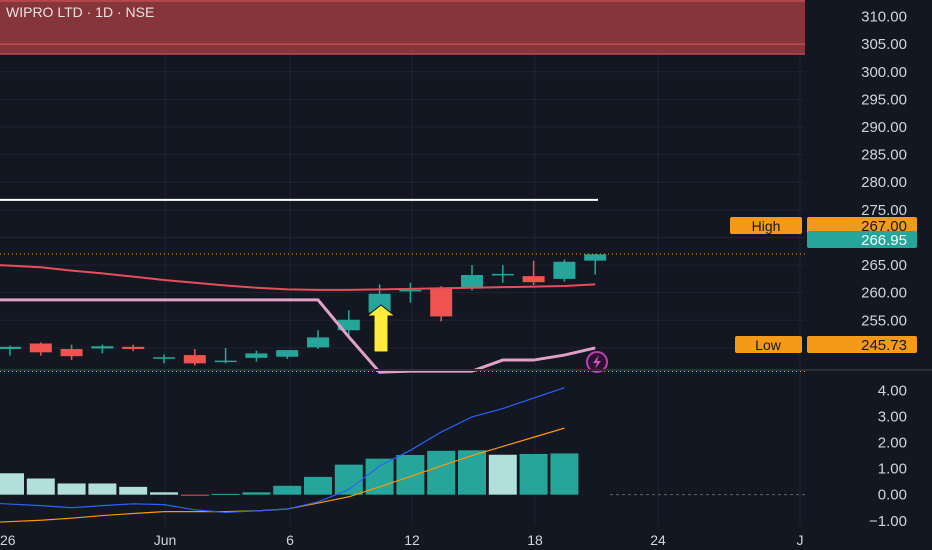 The height and width of the screenshot is (550, 932). What do you see at coordinates (884, 155) in the screenshot?
I see `price-axis-tick-label: 285.00` at bounding box center [884, 155].